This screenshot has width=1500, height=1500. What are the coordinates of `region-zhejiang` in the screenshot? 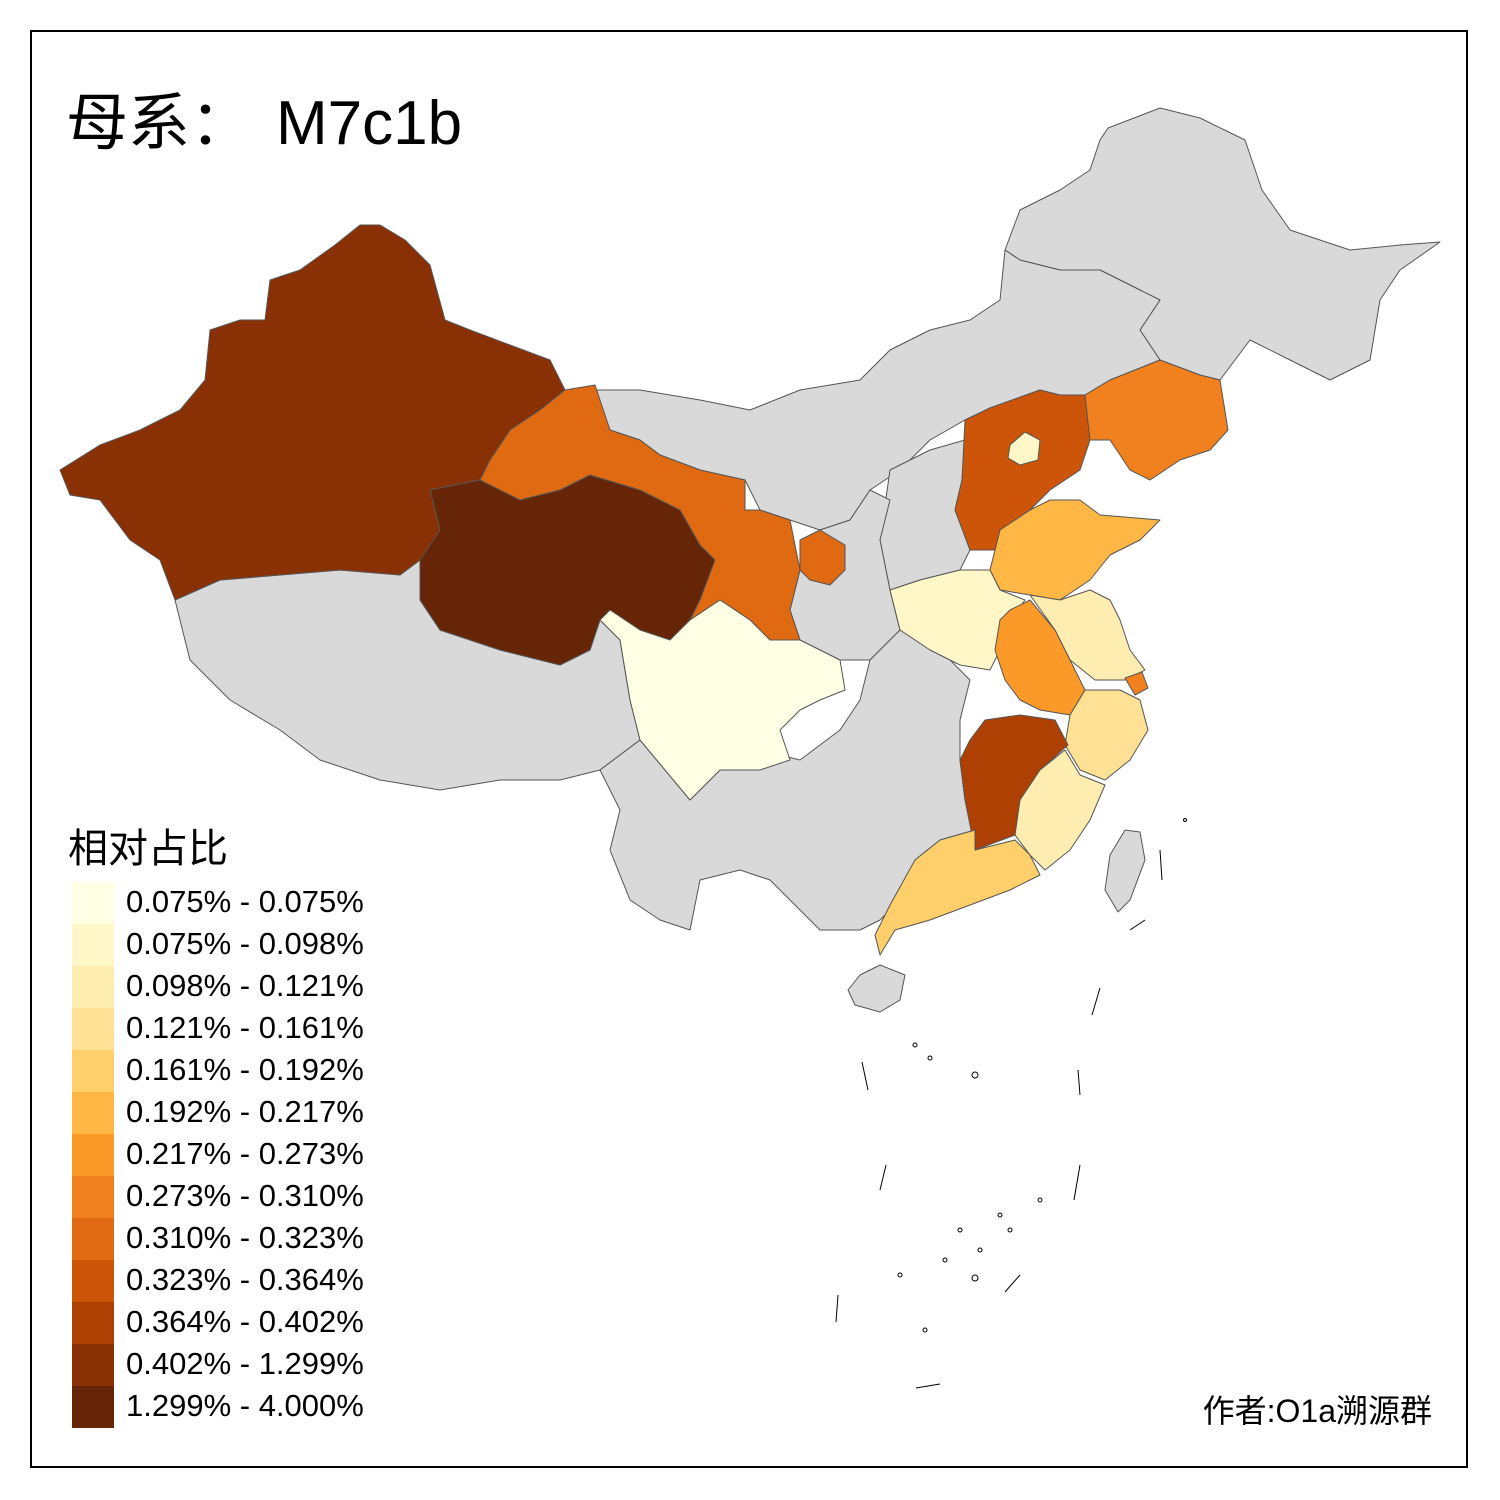 It's located at (1106, 735).